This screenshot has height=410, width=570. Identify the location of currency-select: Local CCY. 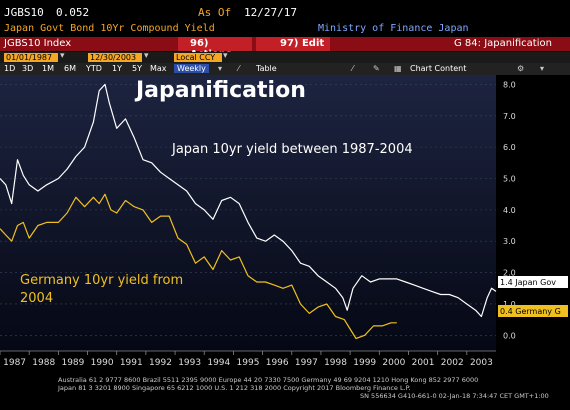
(198, 57).